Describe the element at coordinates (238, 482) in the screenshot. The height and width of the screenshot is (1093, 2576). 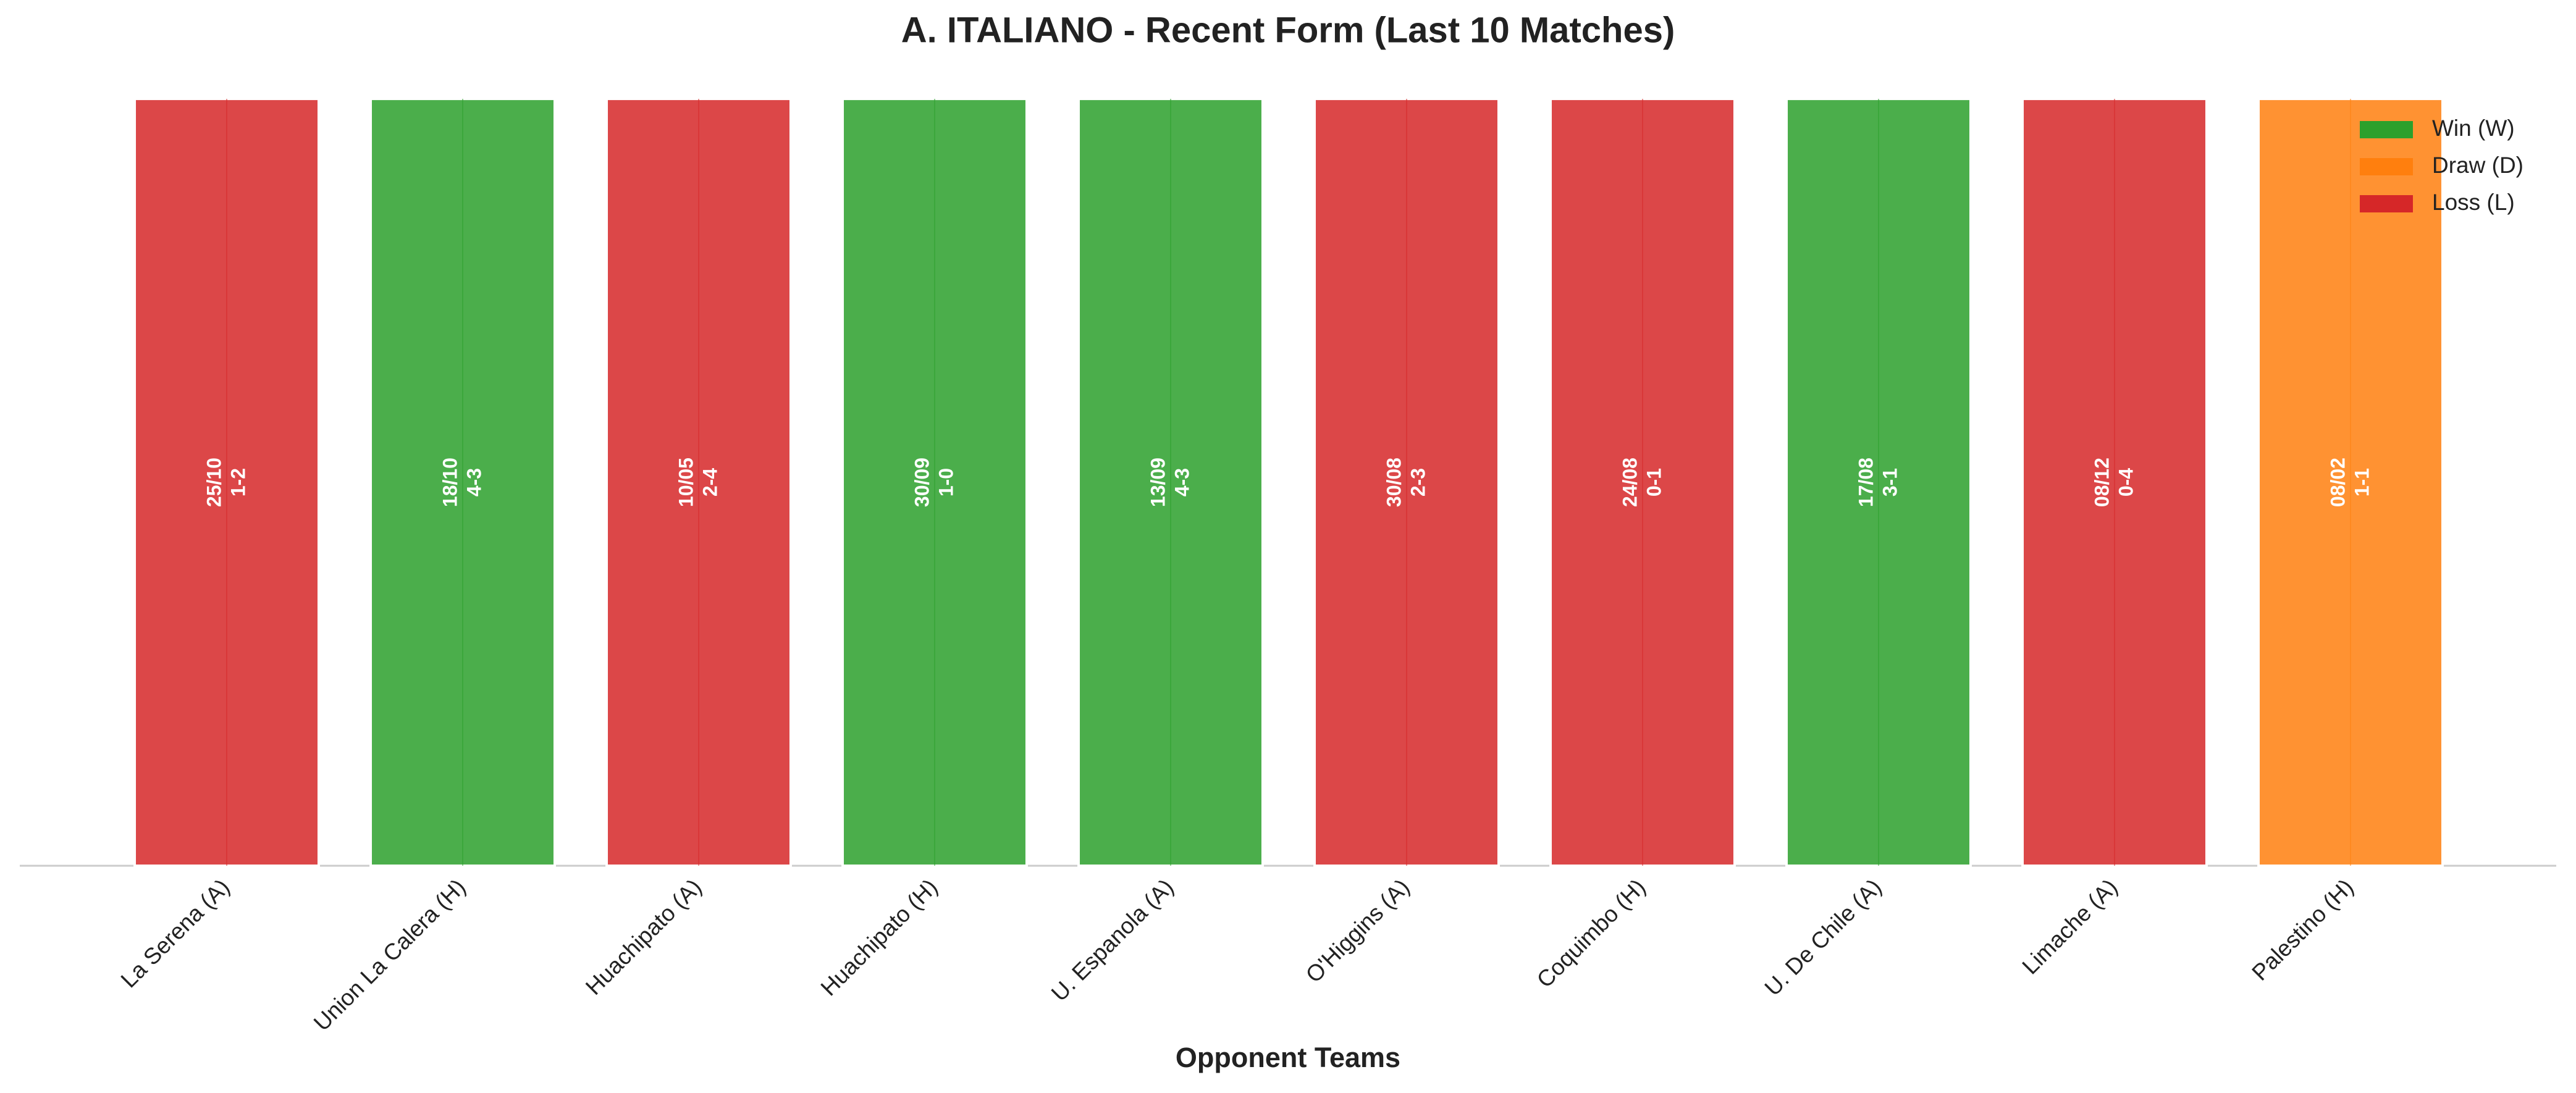
I see `bar-score-label: 1-2` at that location.